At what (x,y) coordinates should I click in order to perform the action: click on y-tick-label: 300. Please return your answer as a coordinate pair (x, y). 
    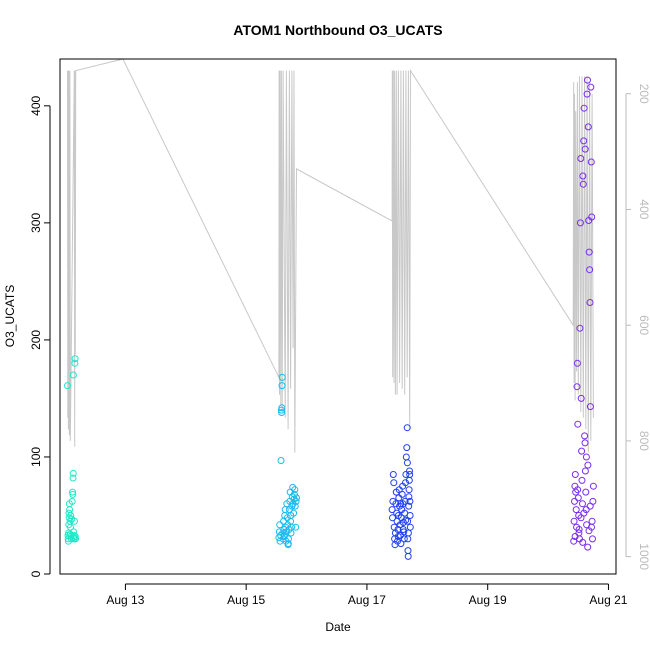
    Looking at the image, I should click on (36, 223).